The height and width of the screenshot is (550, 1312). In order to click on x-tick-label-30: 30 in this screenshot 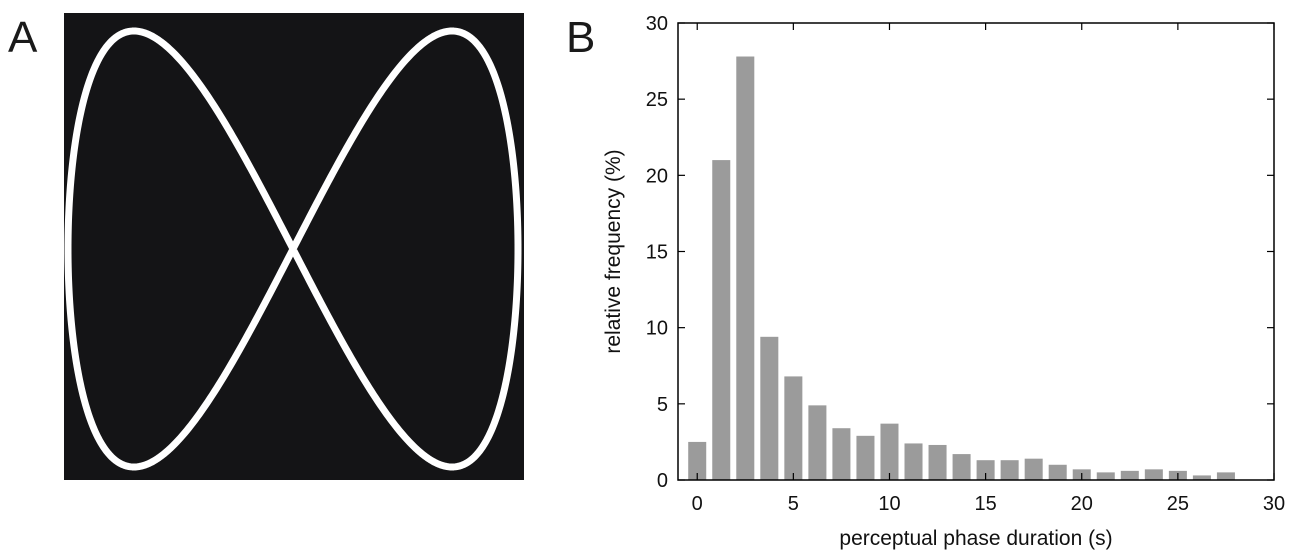, I will do `click(1274, 504)`.